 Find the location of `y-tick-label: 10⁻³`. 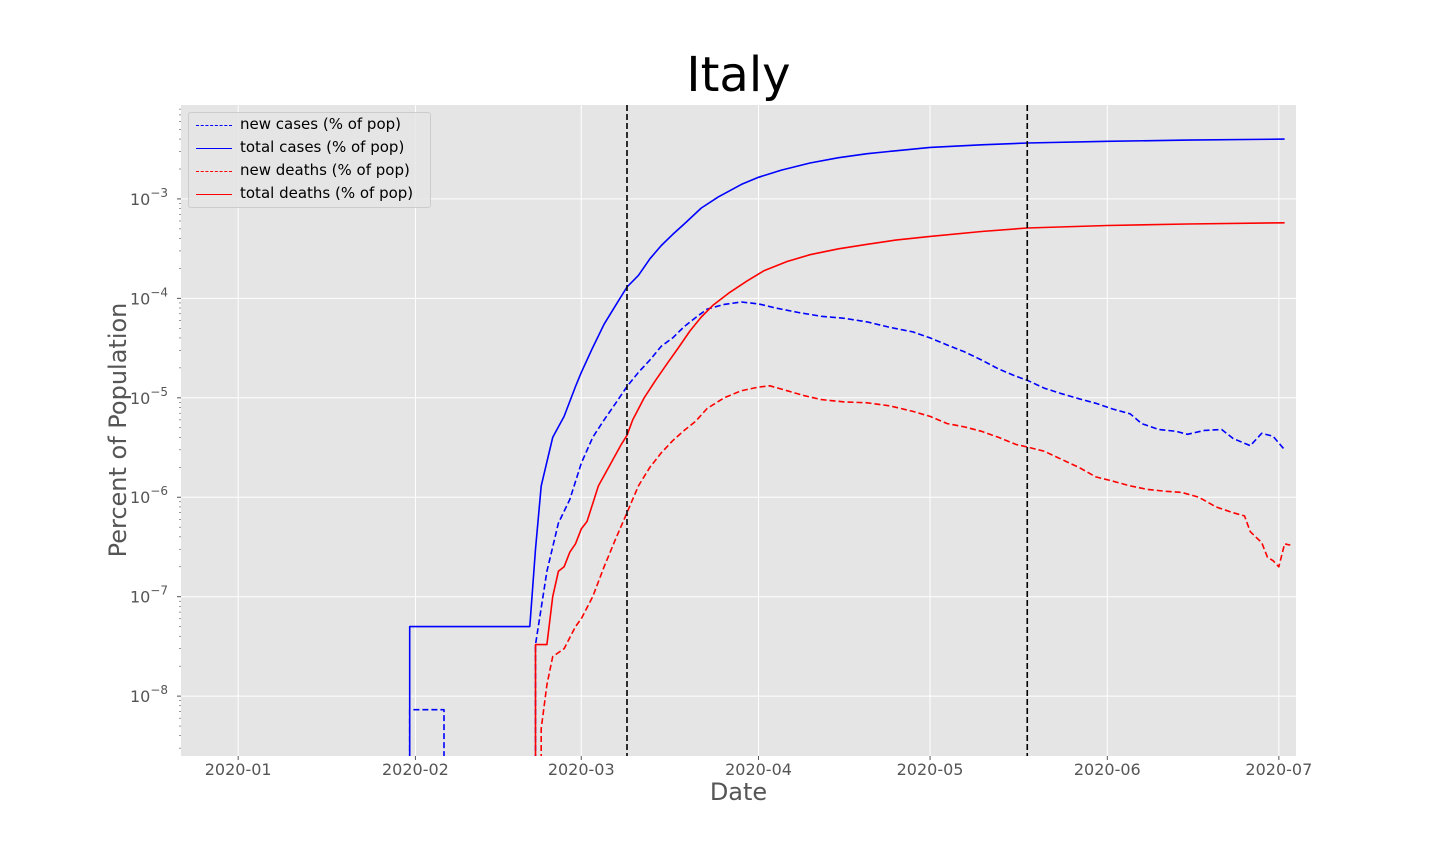

y-tick-label: 10⁻³ is located at coordinates (149, 197).